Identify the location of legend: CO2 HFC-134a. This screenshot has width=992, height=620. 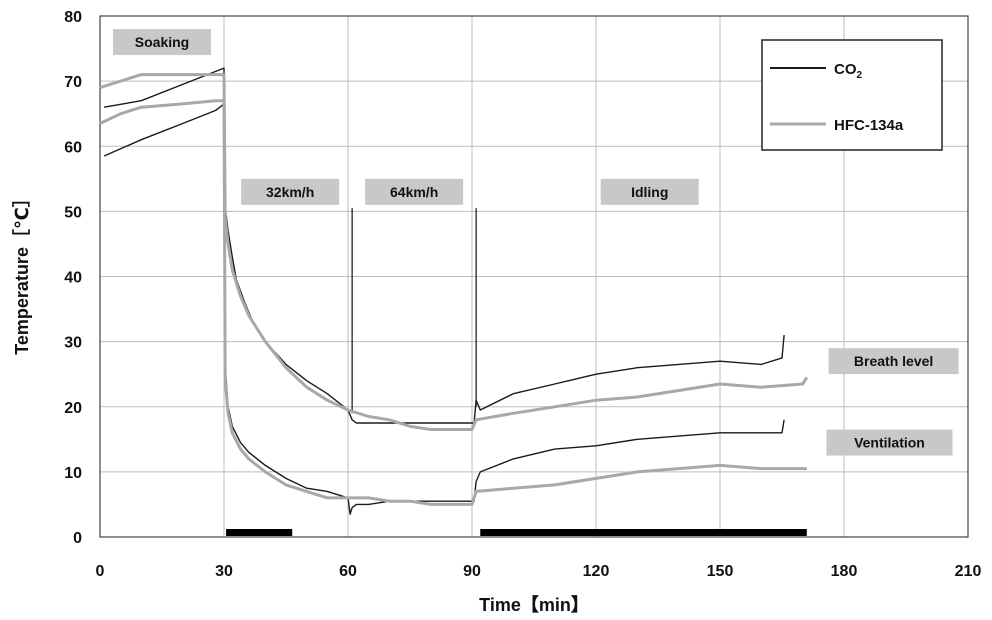
(852, 95).